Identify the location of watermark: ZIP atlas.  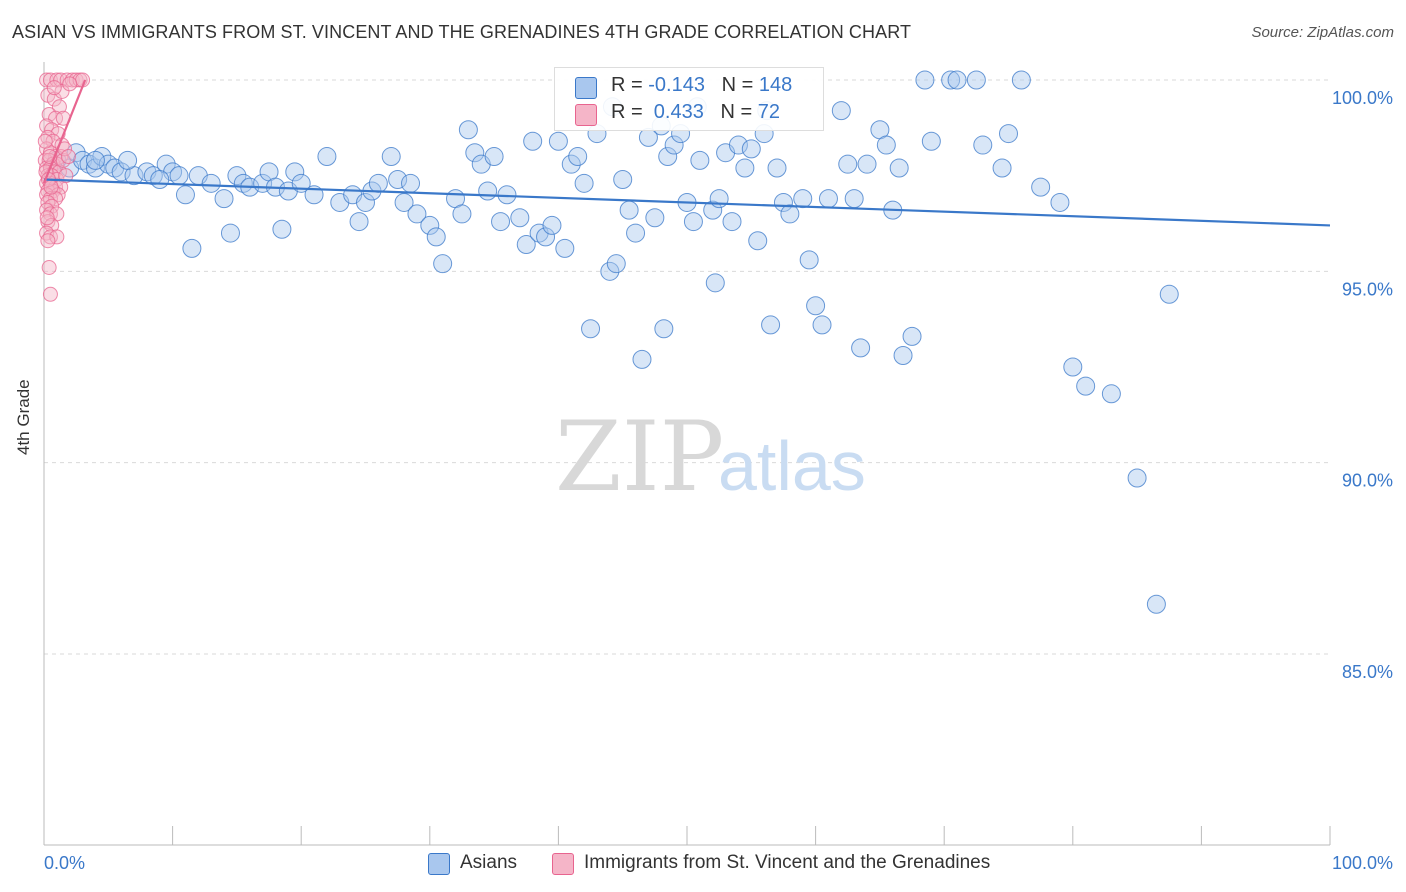
(710, 457).